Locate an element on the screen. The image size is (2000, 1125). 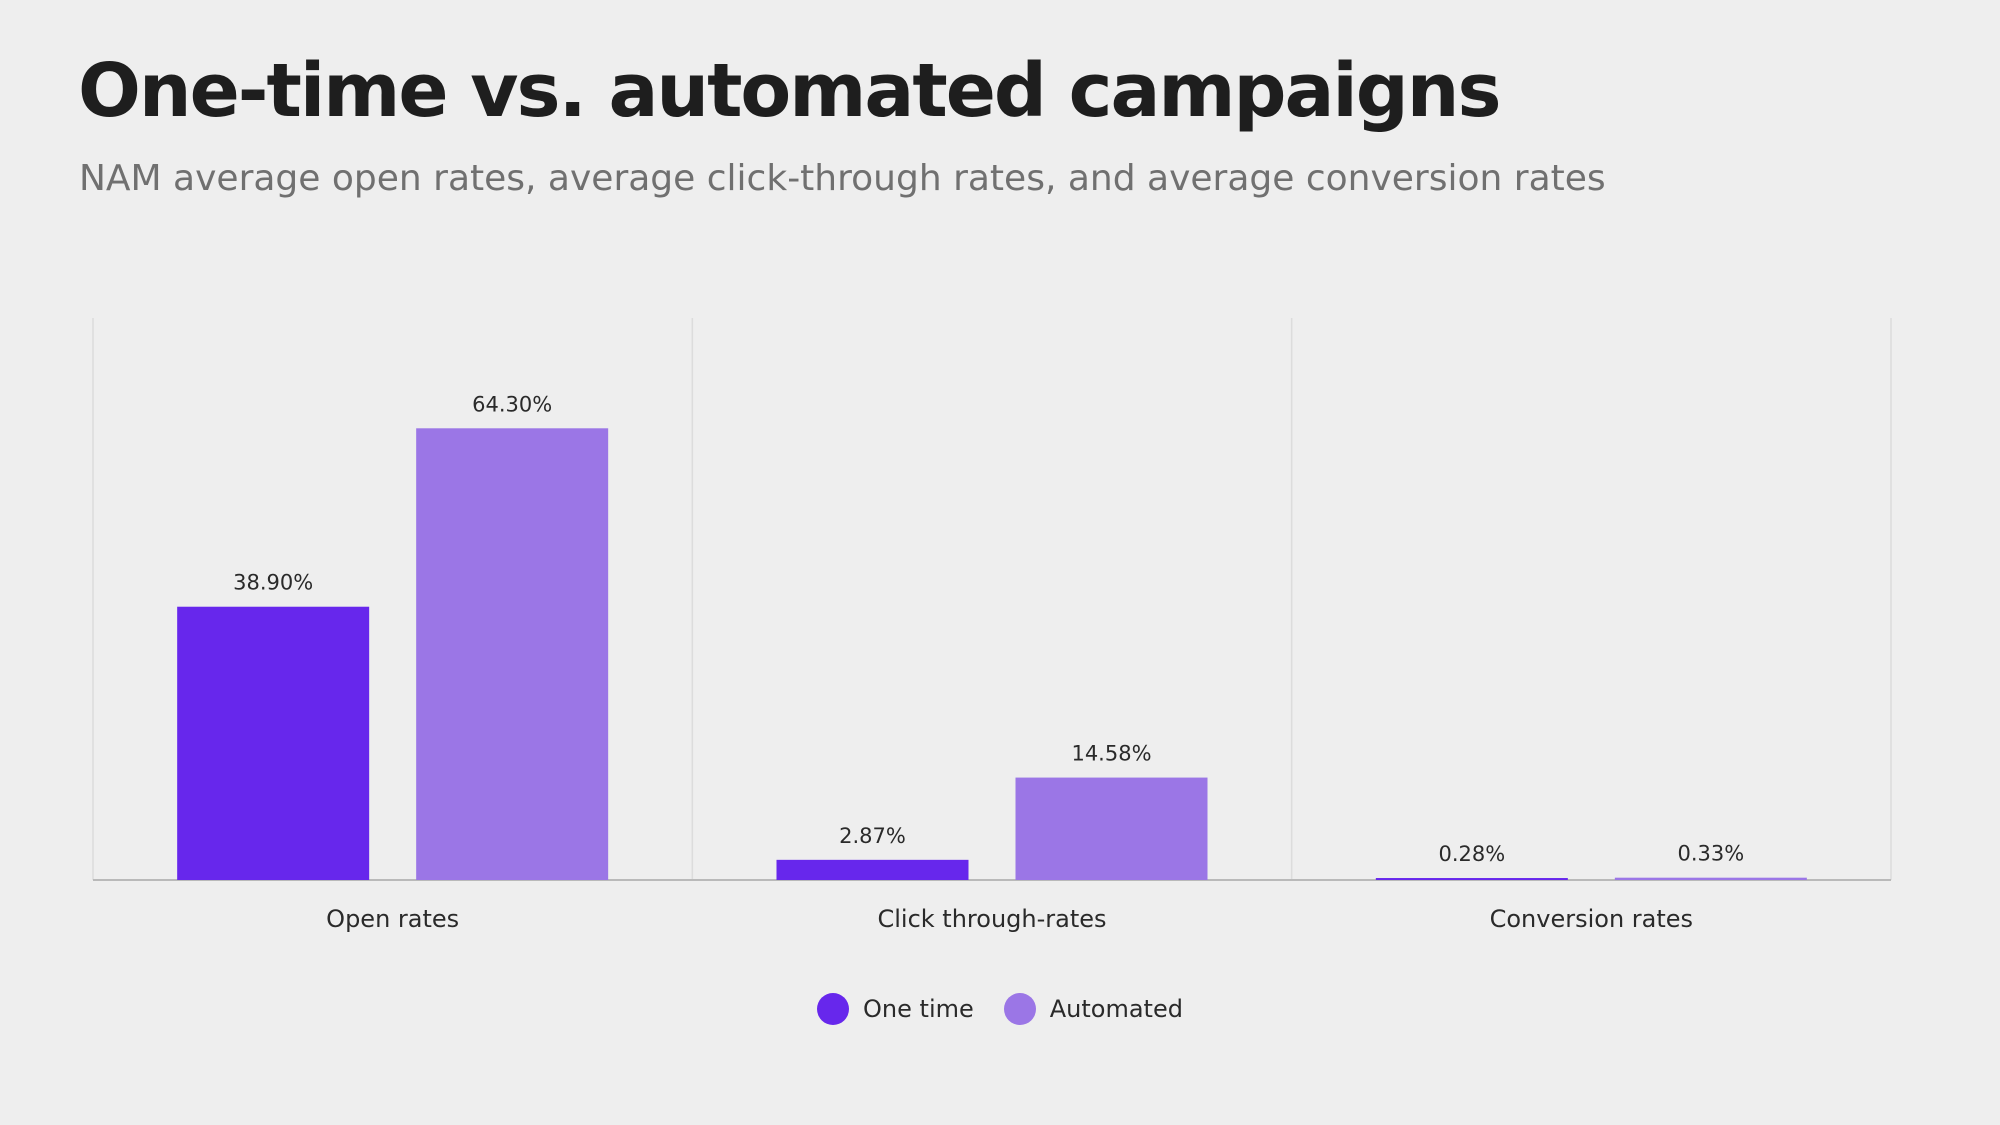
page-title: One-time vs. automated campaigns is located at coordinates (789, 91).